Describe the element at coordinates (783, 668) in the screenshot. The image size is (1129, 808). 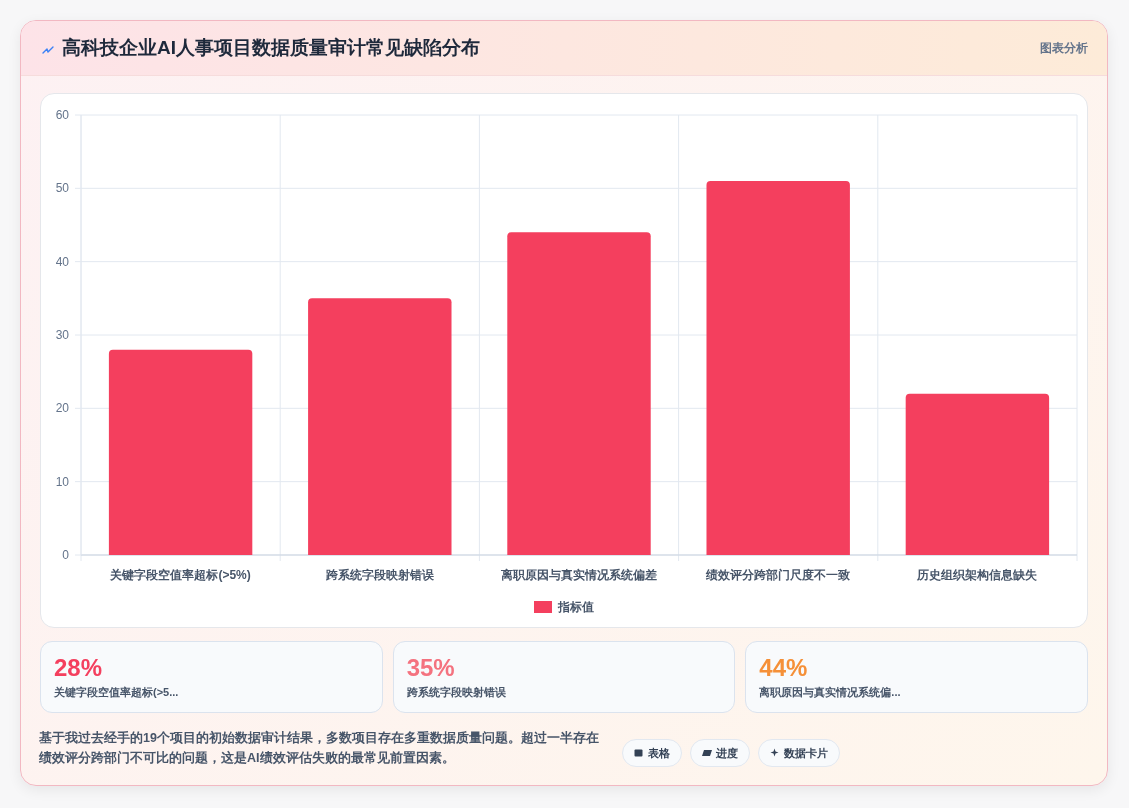
I see `text: 44%` at that location.